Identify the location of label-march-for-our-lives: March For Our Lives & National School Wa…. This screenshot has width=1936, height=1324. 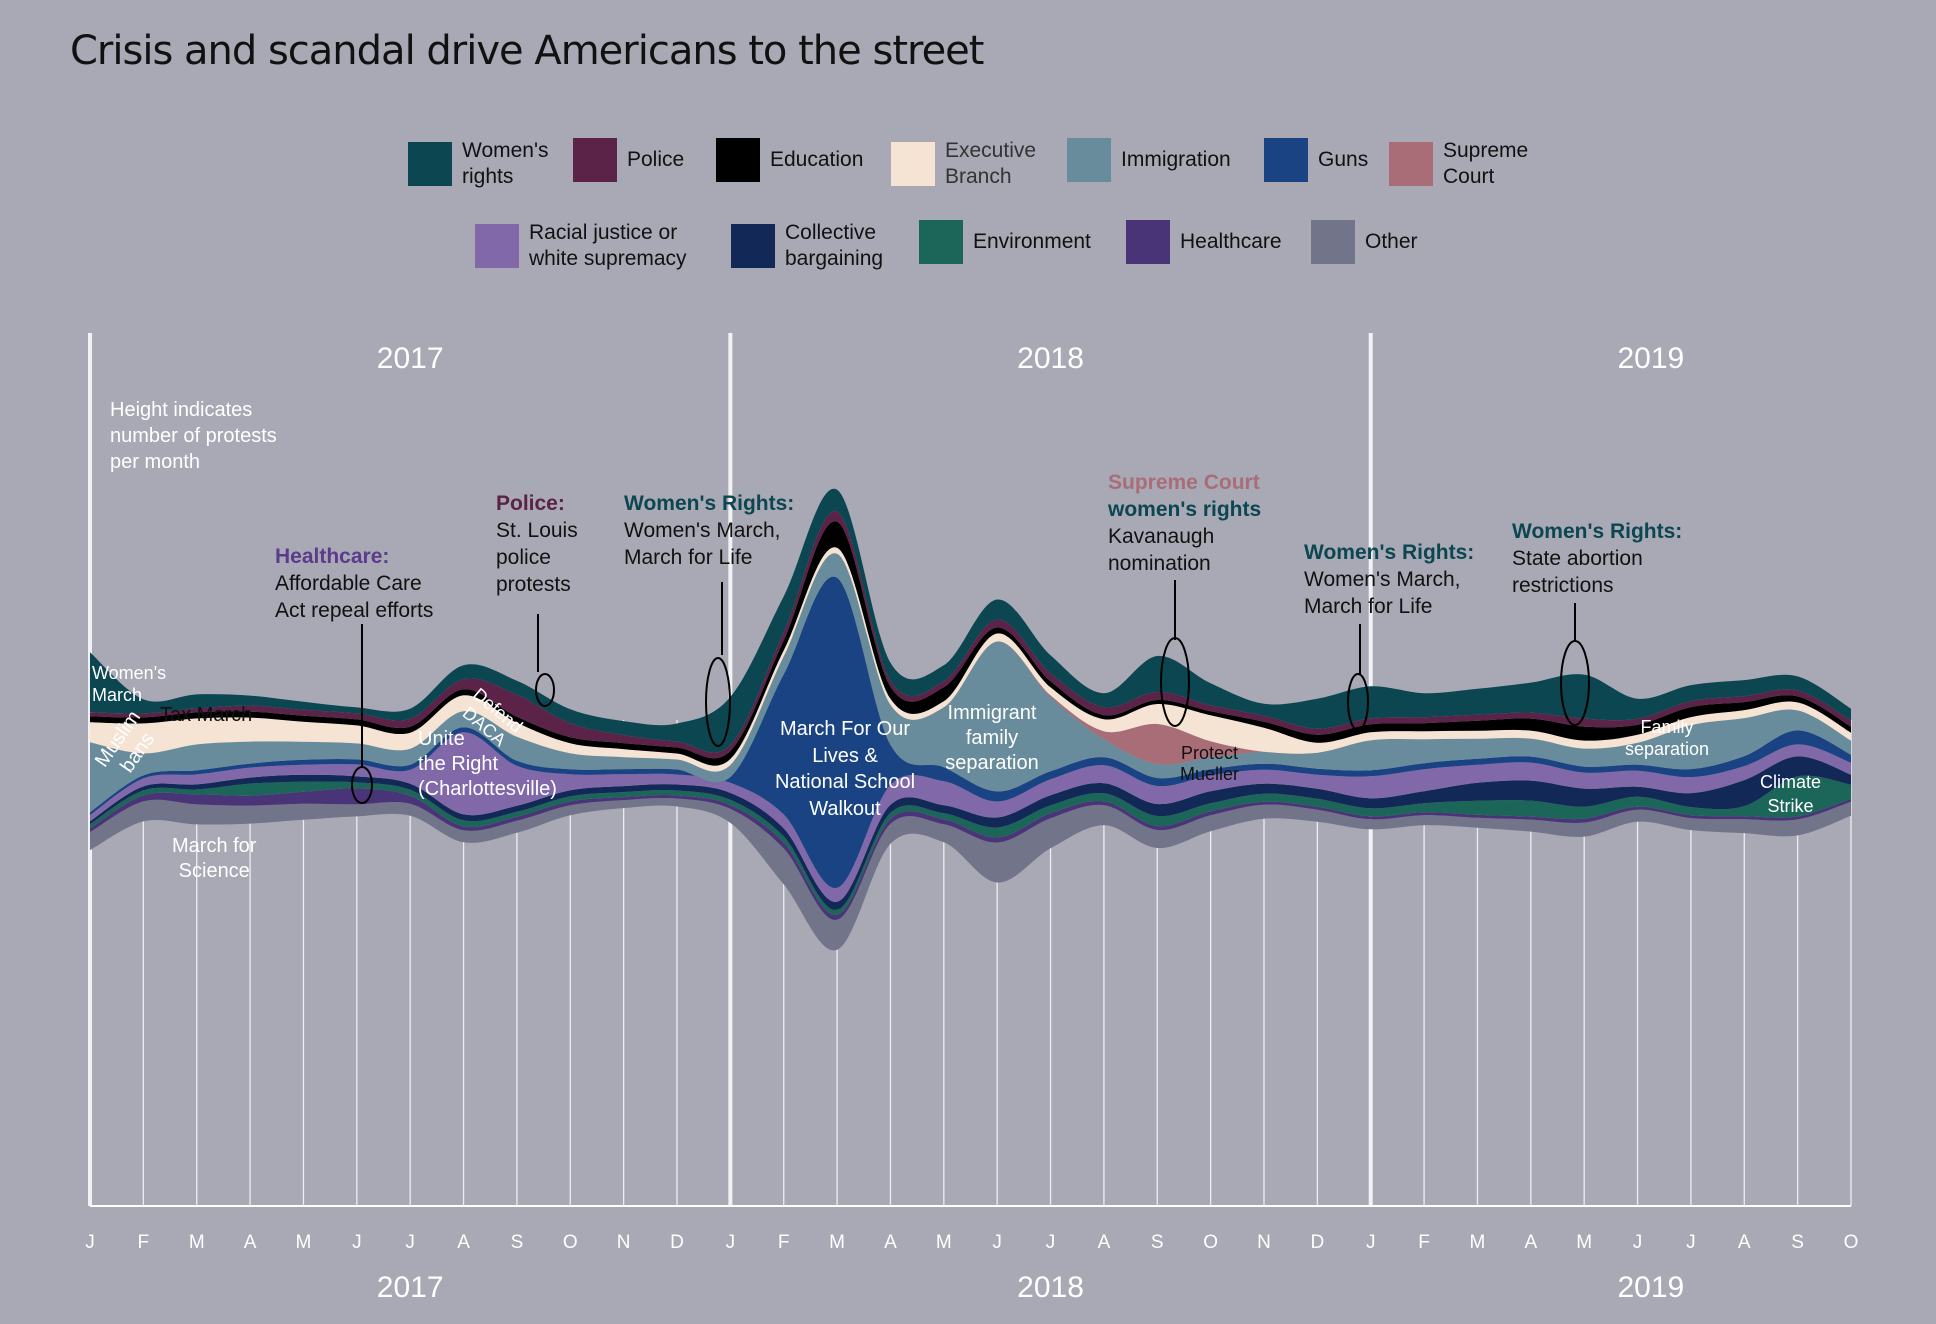
(845, 769).